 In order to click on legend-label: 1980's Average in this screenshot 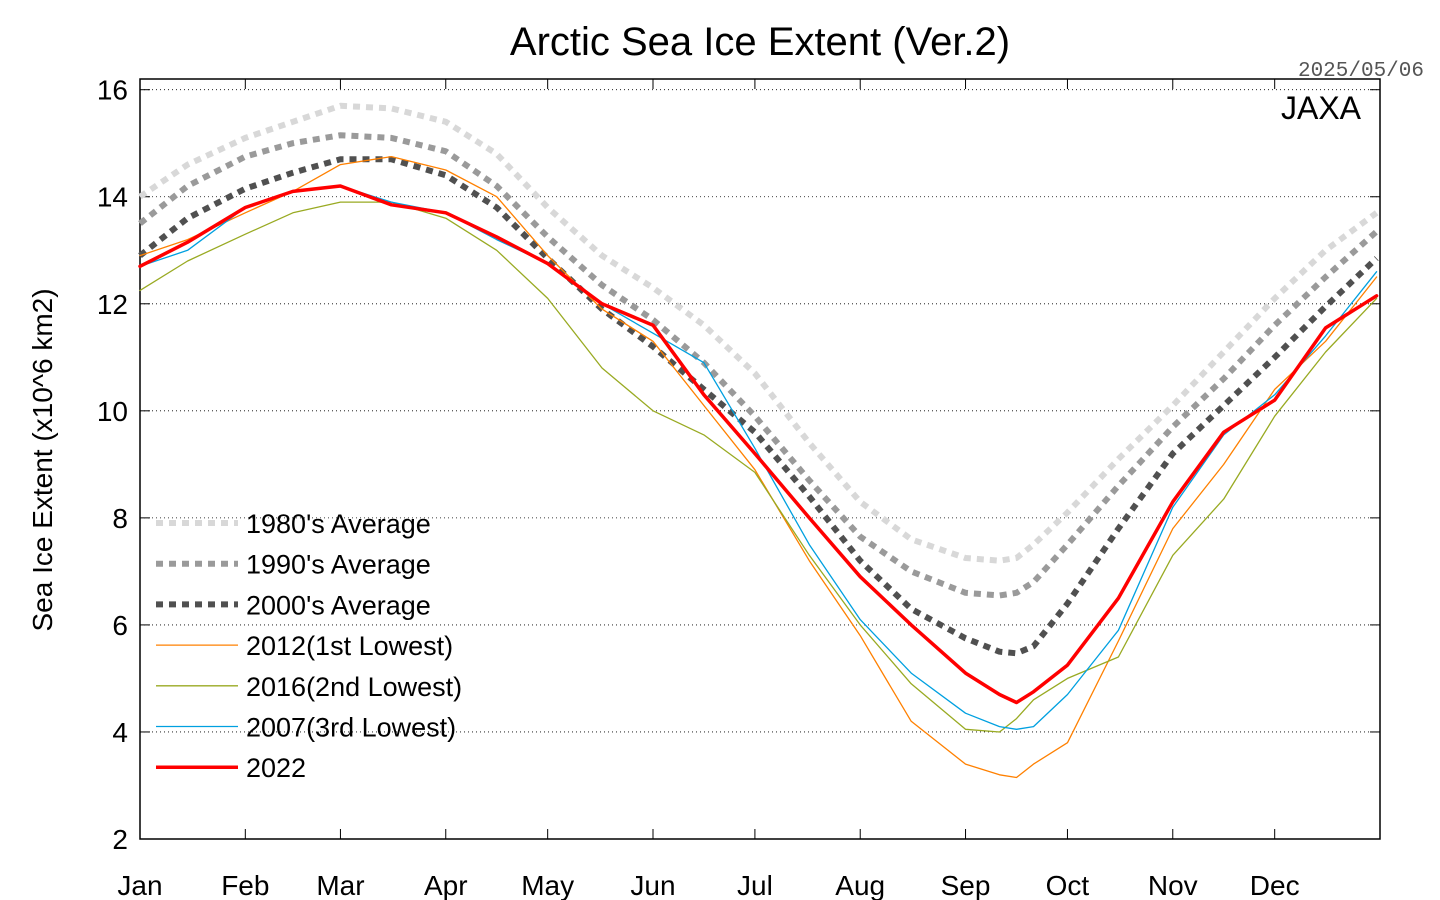, I will do `click(338, 524)`.